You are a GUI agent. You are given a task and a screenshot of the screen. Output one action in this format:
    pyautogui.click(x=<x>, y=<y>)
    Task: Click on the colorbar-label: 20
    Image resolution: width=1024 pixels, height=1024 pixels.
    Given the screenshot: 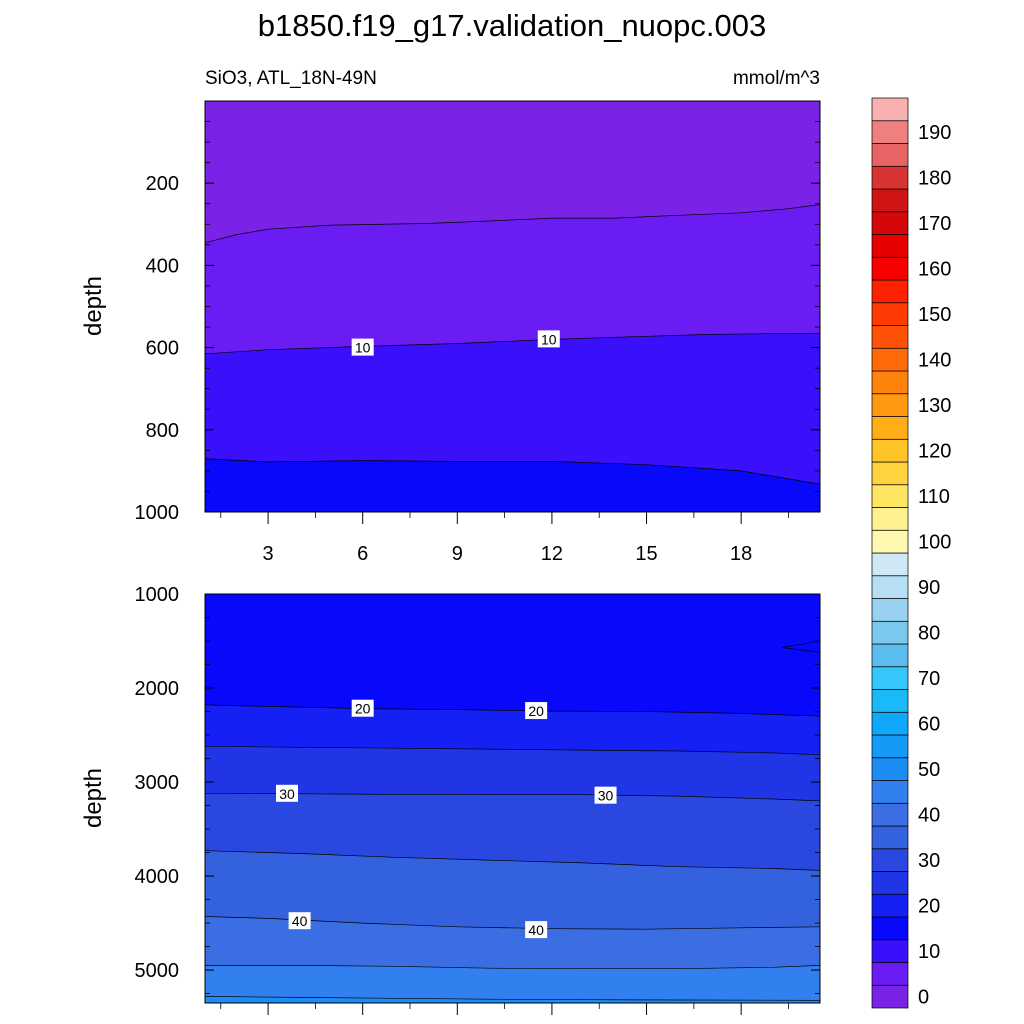 What is the action you would take?
    pyautogui.click(x=929, y=907)
    